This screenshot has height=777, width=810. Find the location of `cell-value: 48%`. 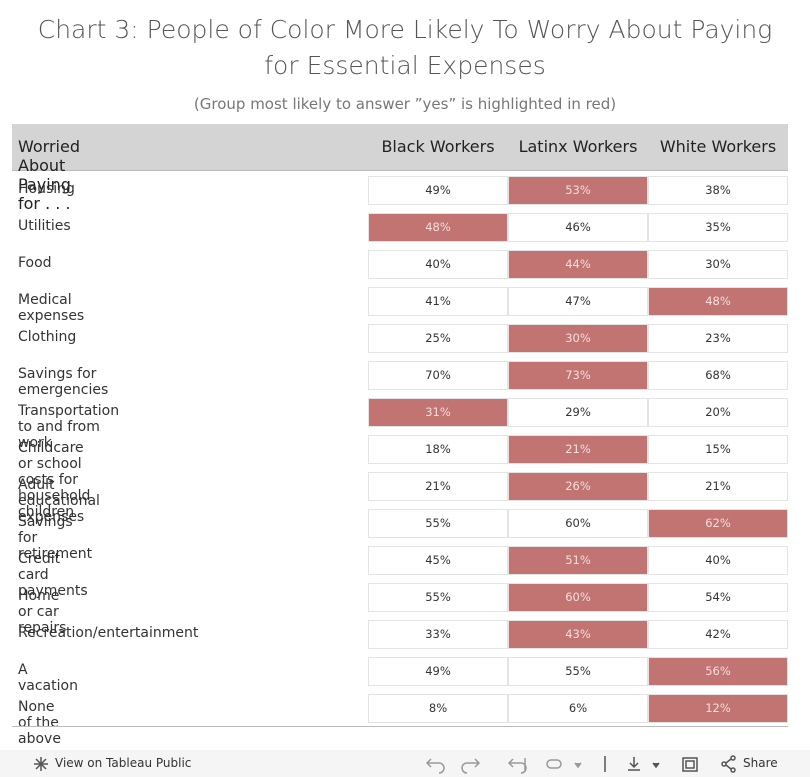

cell-value: 48% is located at coordinates (438, 227).